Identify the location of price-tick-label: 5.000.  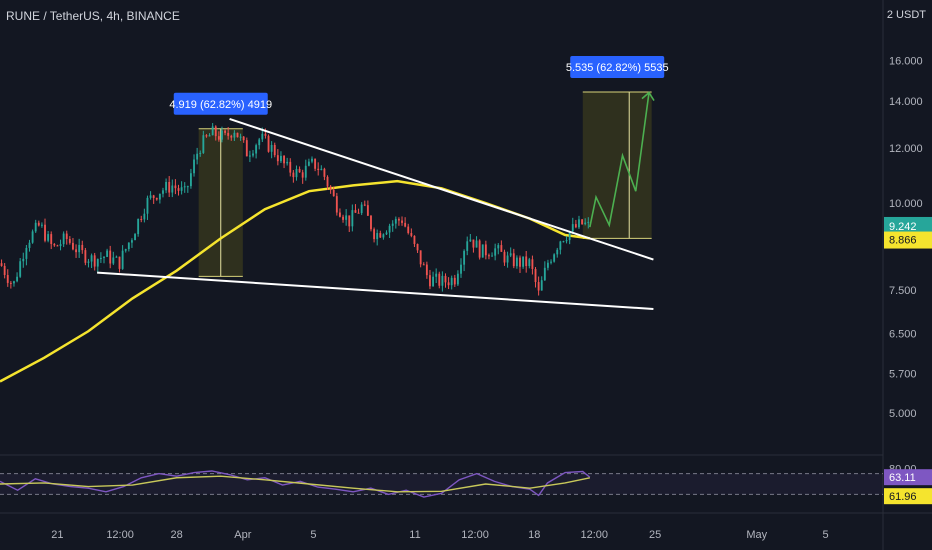
(903, 414).